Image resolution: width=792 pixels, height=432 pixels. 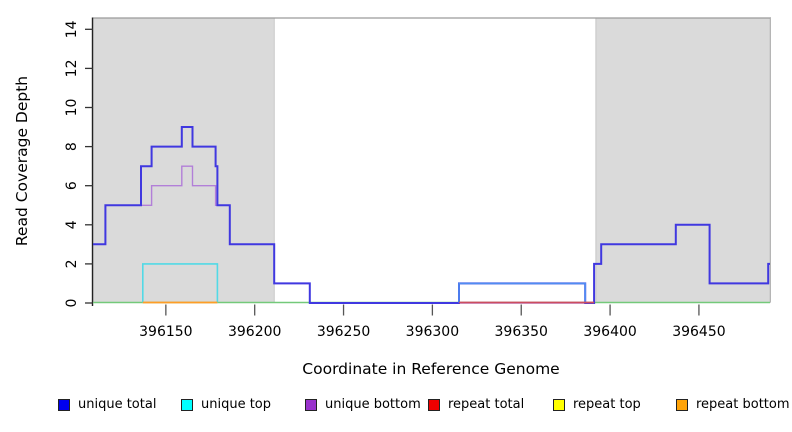 What do you see at coordinates (72, 303) in the screenshot?
I see `y-tick-label: 0` at bounding box center [72, 303].